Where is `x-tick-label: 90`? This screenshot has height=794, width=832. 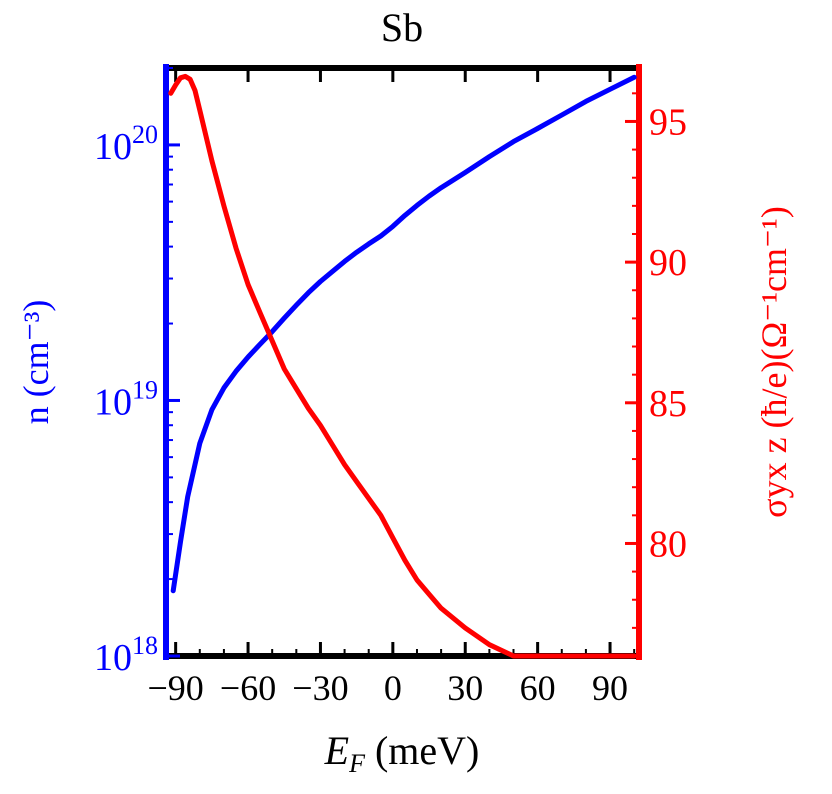
x-tick-label: 90 is located at coordinates (610, 688).